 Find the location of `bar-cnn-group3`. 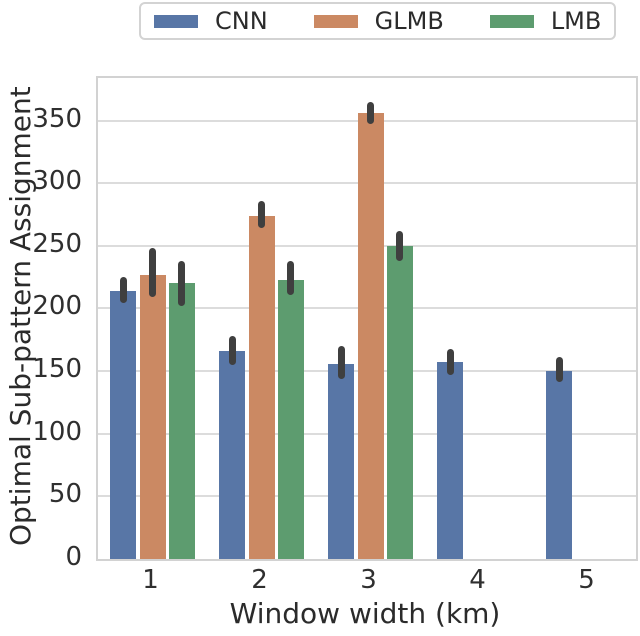

bar-cnn-group3 is located at coordinates (341, 461).